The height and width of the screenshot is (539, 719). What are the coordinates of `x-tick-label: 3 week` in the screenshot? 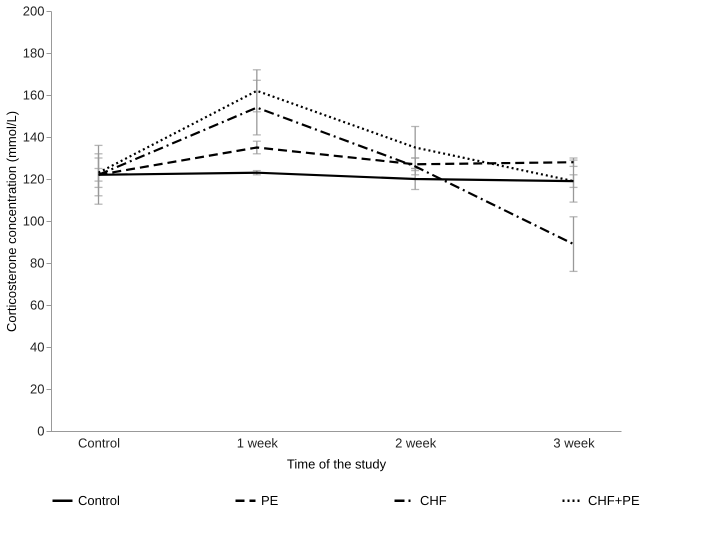 It's located at (574, 443).